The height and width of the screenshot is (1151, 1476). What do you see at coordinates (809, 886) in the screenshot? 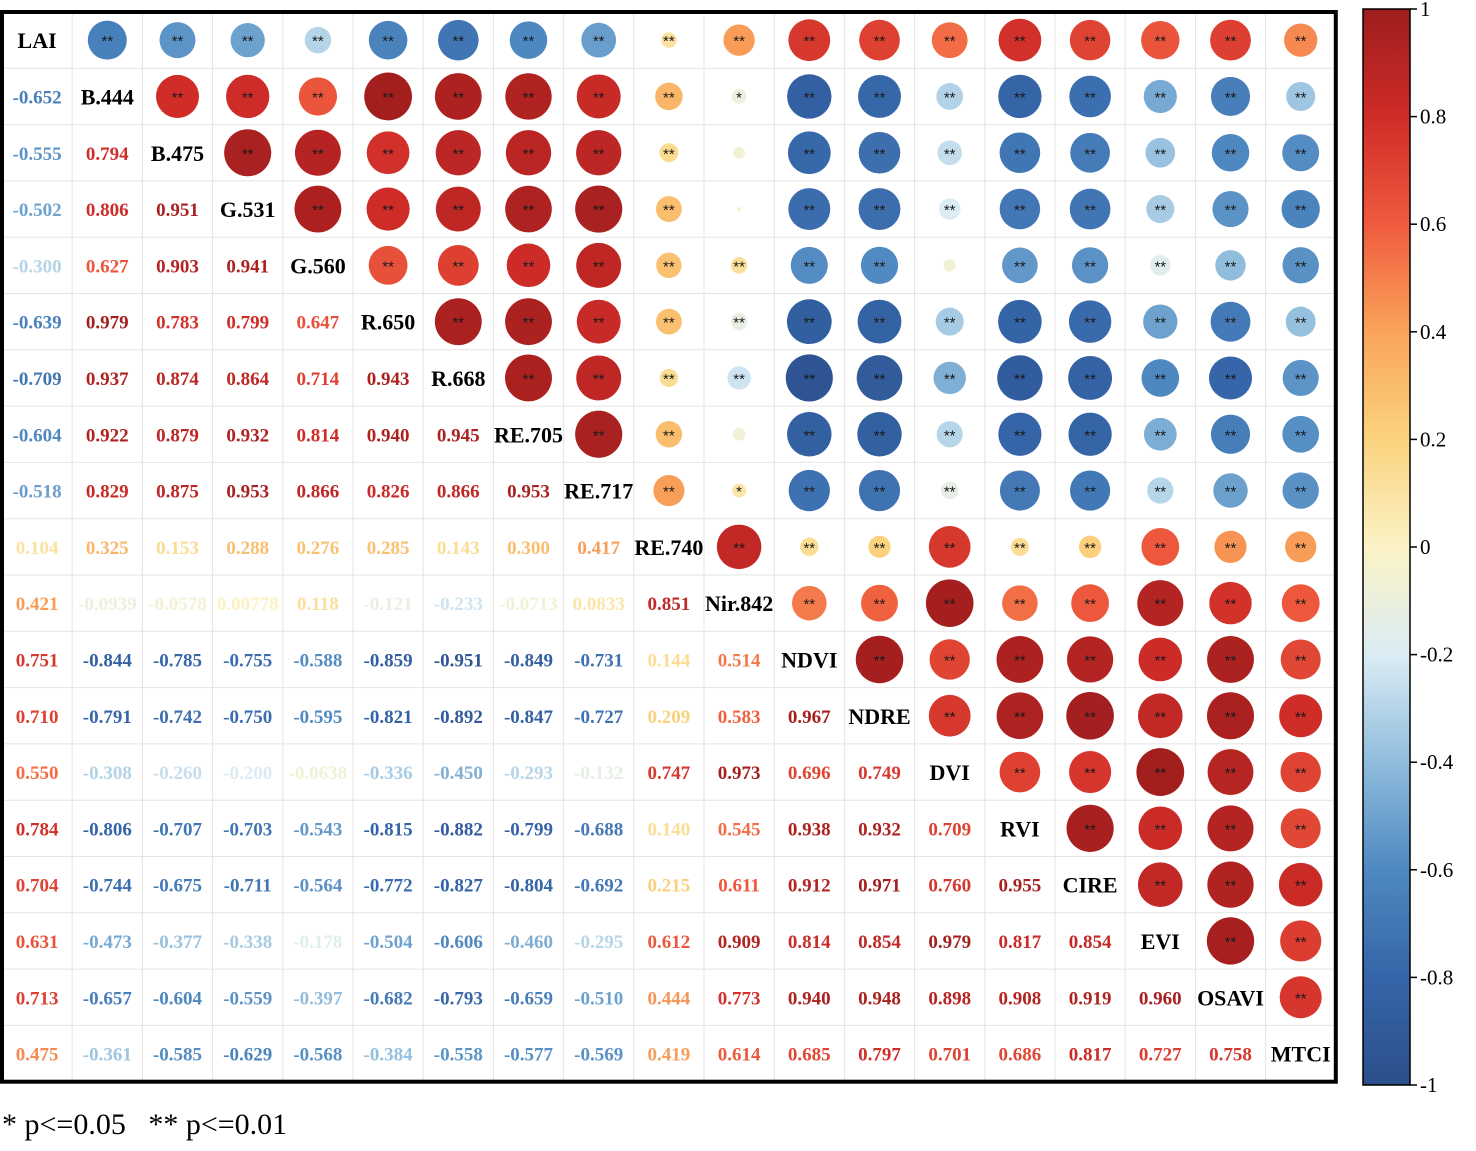
I see `correlation-value: 0.912` at bounding box center [809, 886].